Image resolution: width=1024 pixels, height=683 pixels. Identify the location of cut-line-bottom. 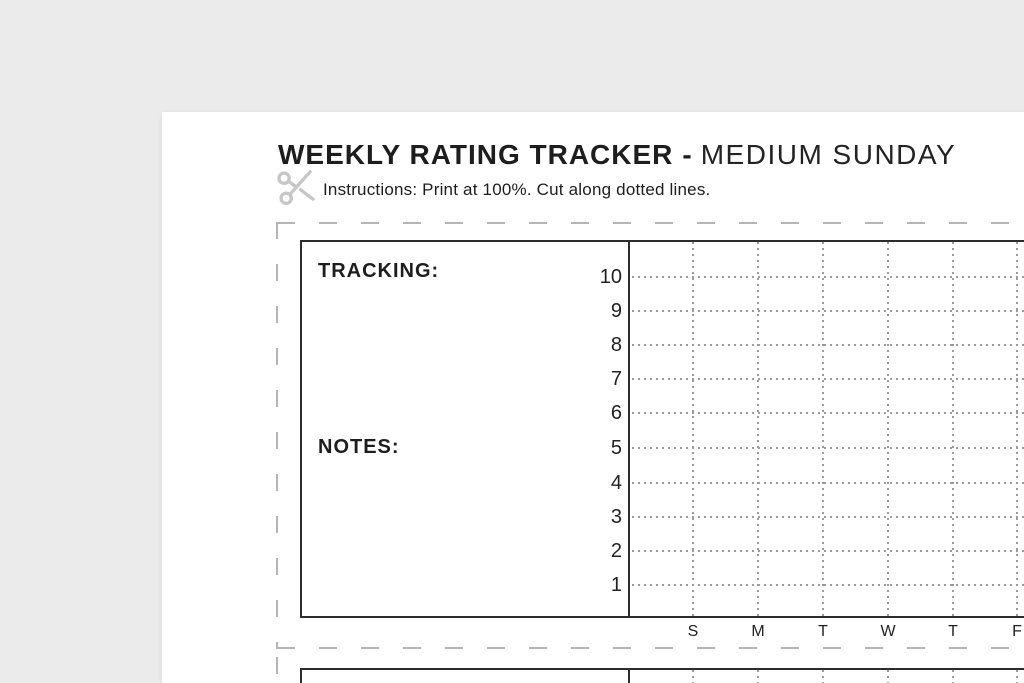
(650, 648).